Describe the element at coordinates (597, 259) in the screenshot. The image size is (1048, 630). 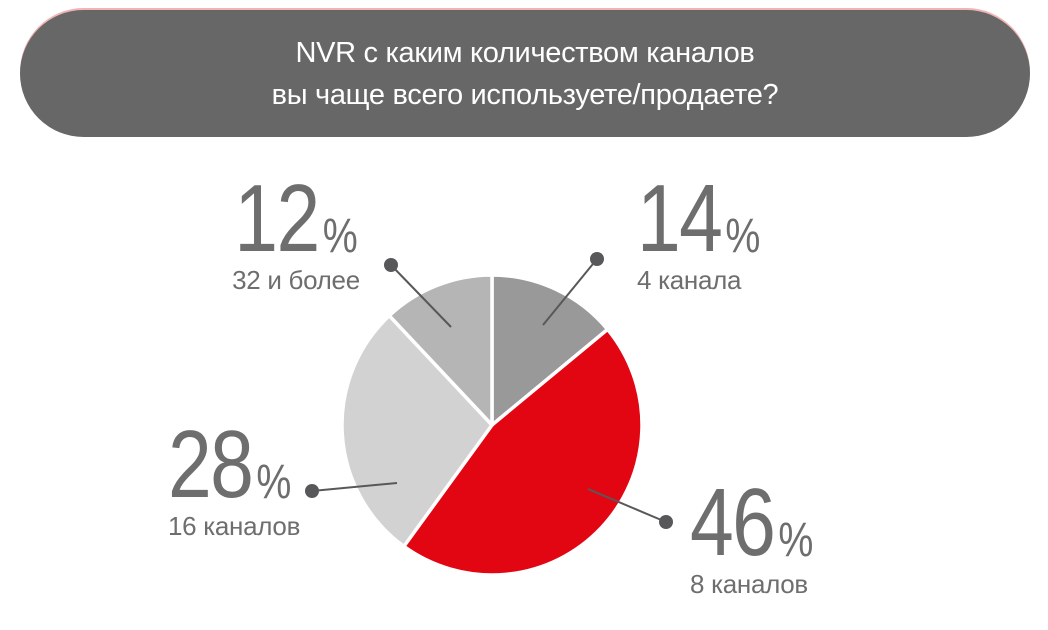
I see `leader-dot-4-channels` at that location.